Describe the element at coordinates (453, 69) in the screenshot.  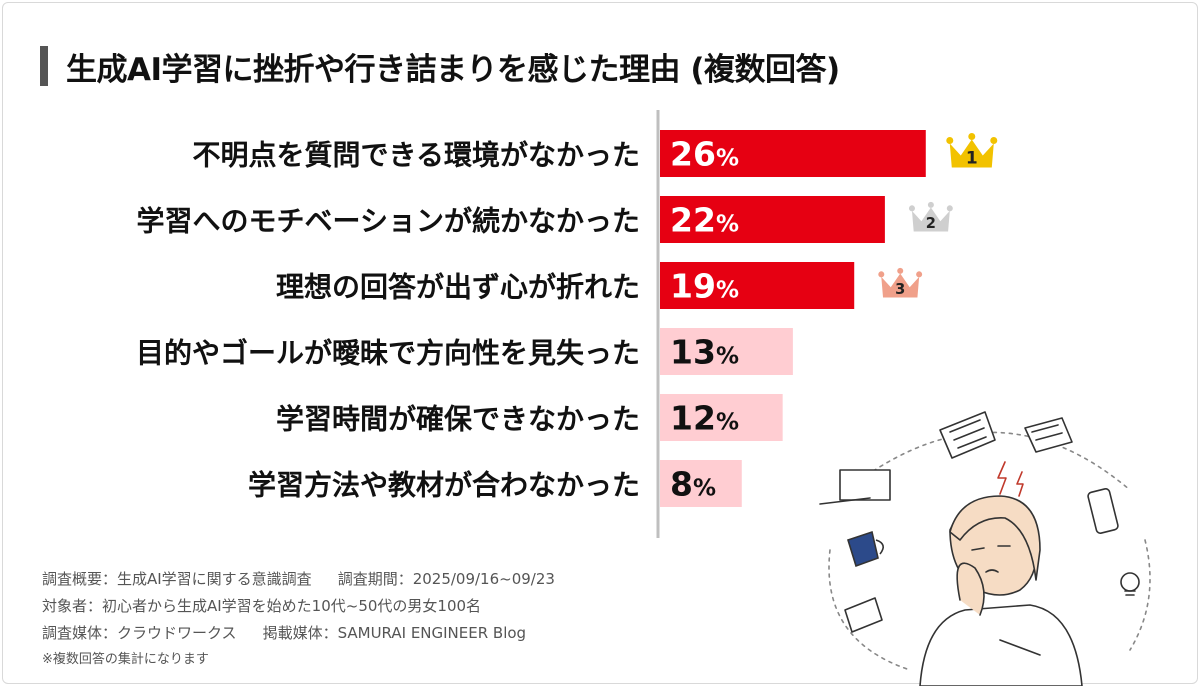
I see `chart-title: 生成AI学習に挫折や行き詰まりを感じた理由 (複数回答)` at that location.